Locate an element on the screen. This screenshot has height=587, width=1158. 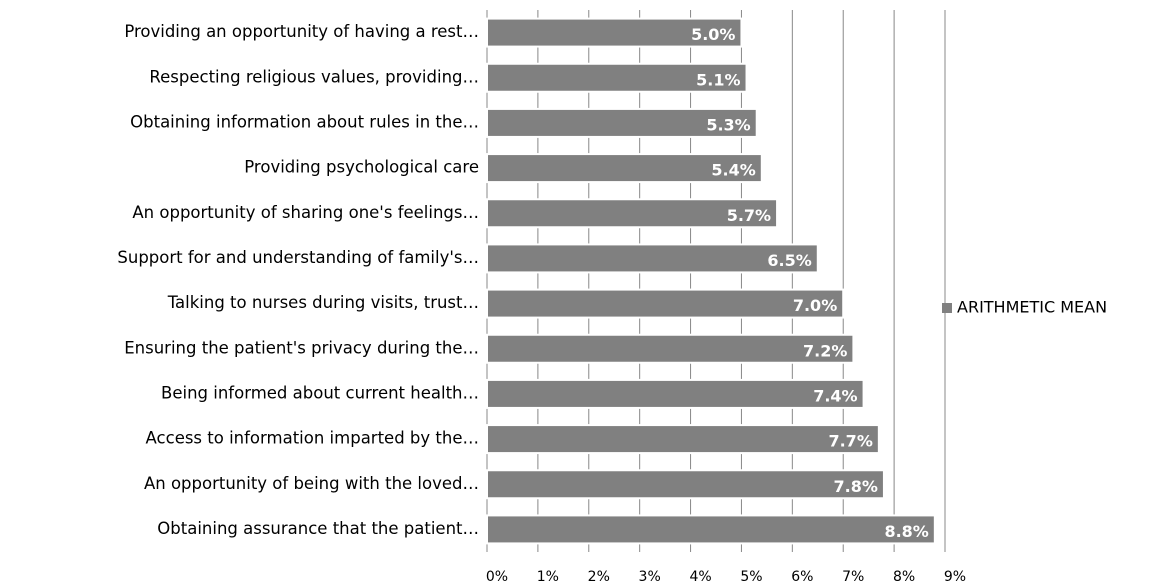
legend-swatch is located at coordinates (947, 308).